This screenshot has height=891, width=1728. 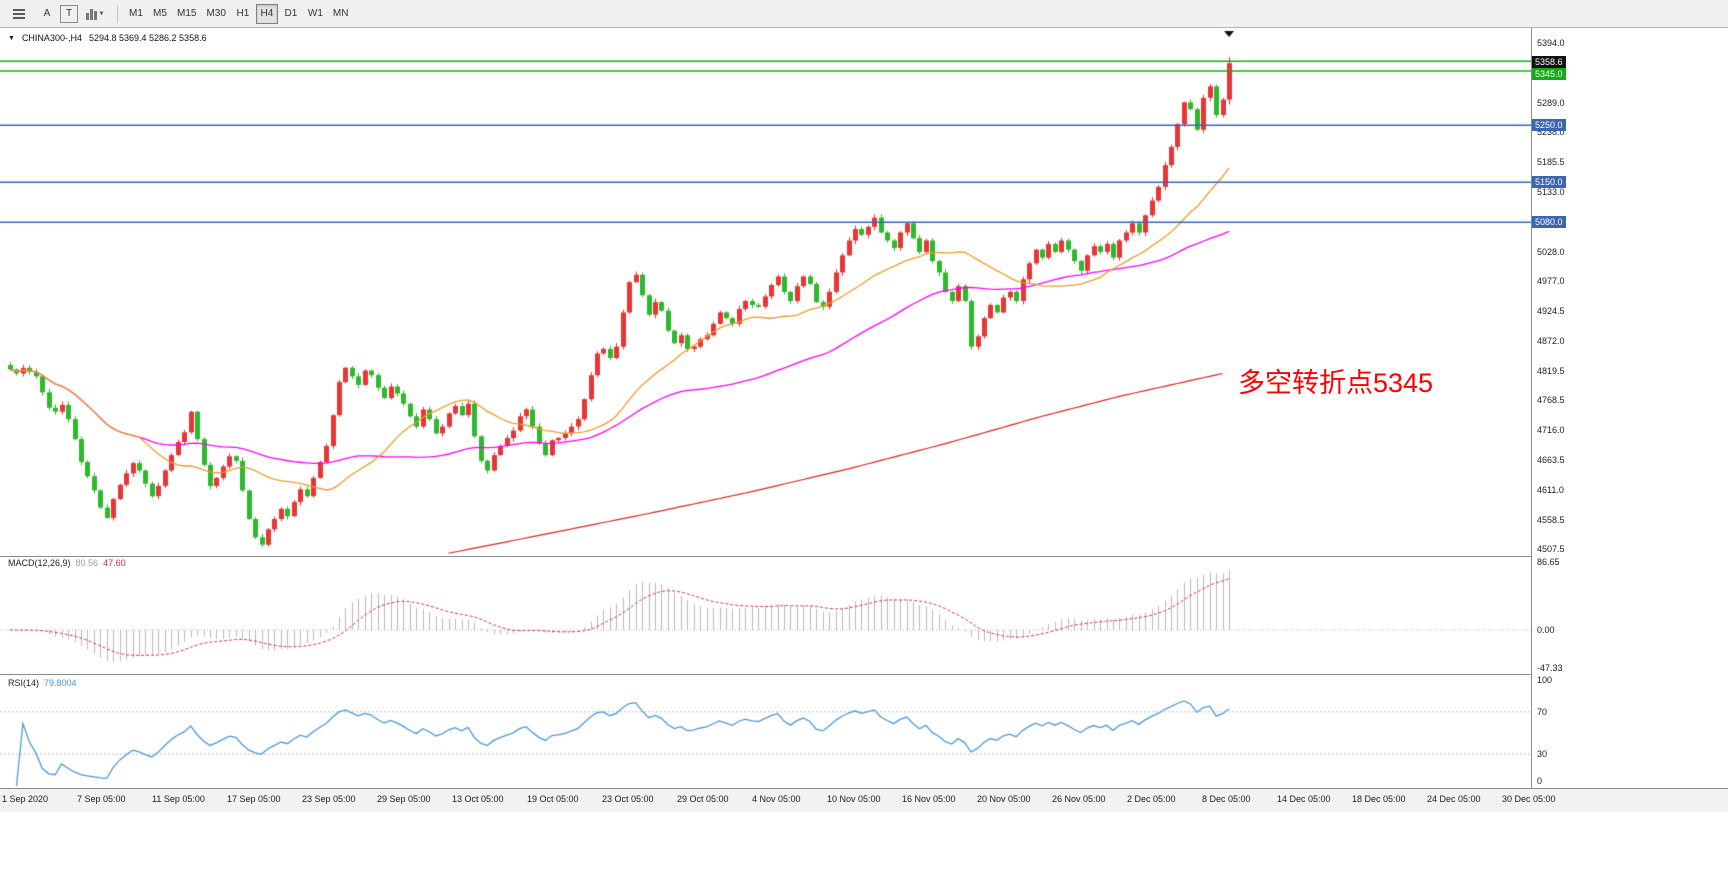 What do you see at coordinates (1551, 102) in the screenshot?
I see `price-axis-label: 5289.0` at bounding box center [1551, 102].